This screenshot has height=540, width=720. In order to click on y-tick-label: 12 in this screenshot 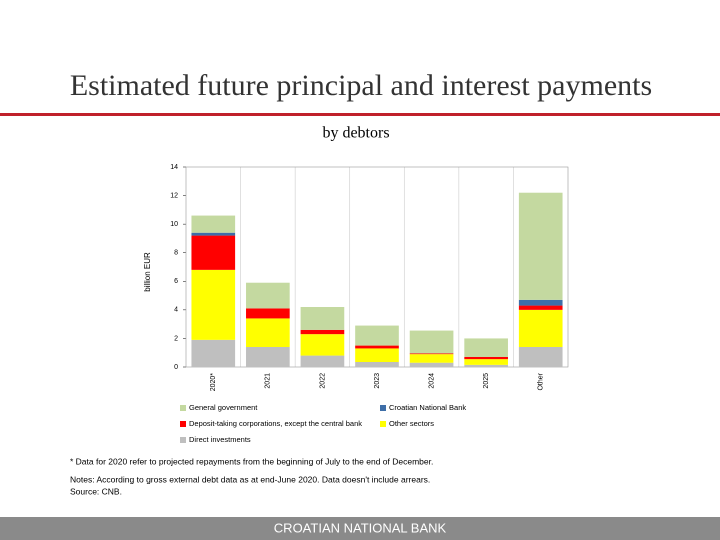, I will do `click(174, 195)`.